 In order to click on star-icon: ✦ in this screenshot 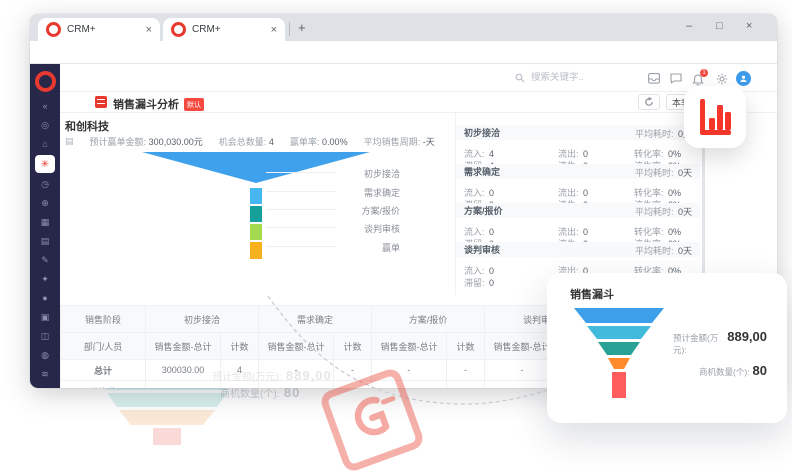, I will do `click(45, 278)`.